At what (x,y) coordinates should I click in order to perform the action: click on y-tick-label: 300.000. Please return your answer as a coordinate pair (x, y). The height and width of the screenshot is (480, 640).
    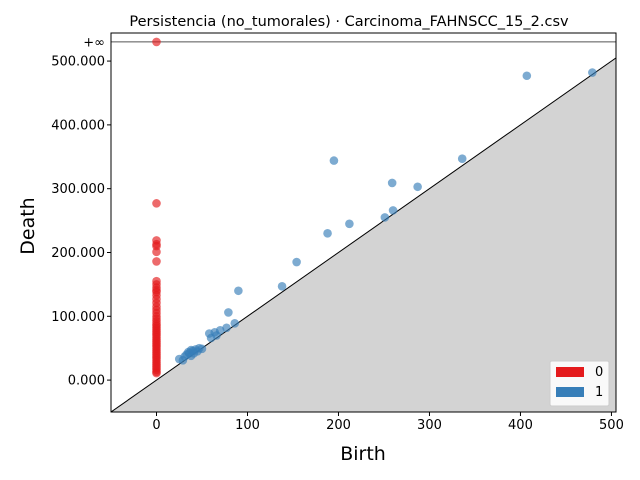
    Looking at the image, I should click on (78, 189).